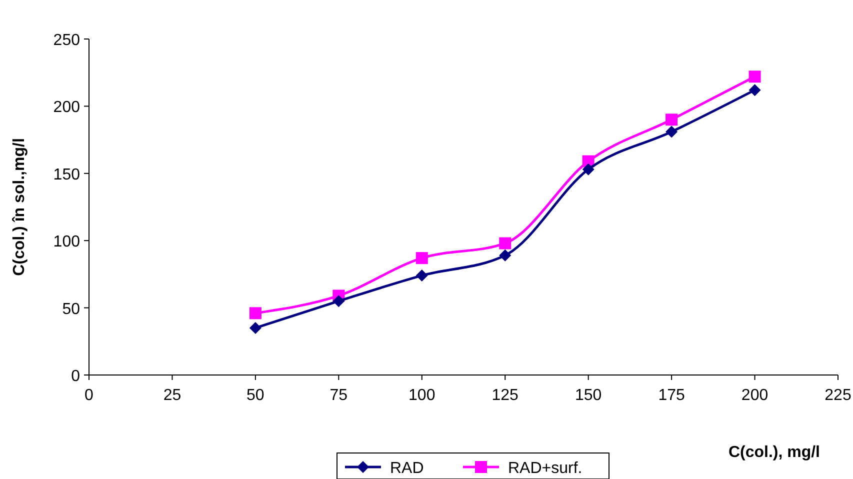 This screenshot has height=479, width=853. I want to click on x-tick-label: 150, so click(588, 395).